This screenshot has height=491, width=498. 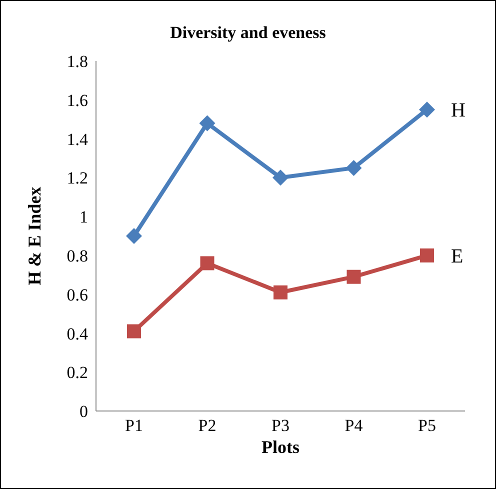 What do you see at coordinates (77, 178) in the screenshot?
I see `y-tick-label: 1.2` at bounding box center [77, 178].